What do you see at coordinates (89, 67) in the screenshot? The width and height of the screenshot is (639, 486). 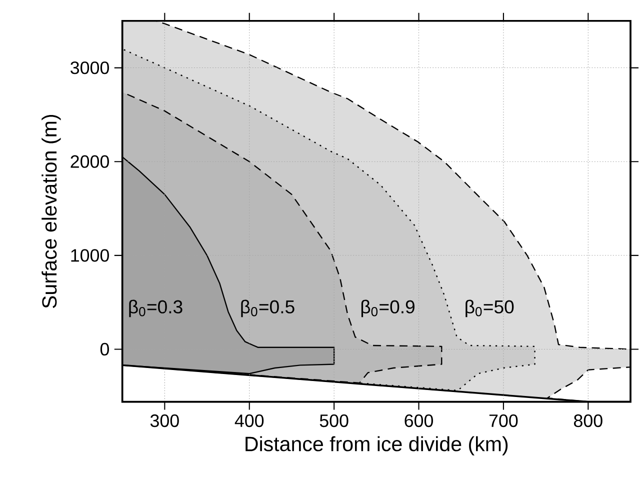 I see `y-tick-label: 3000` at bounding box center [89, 67].